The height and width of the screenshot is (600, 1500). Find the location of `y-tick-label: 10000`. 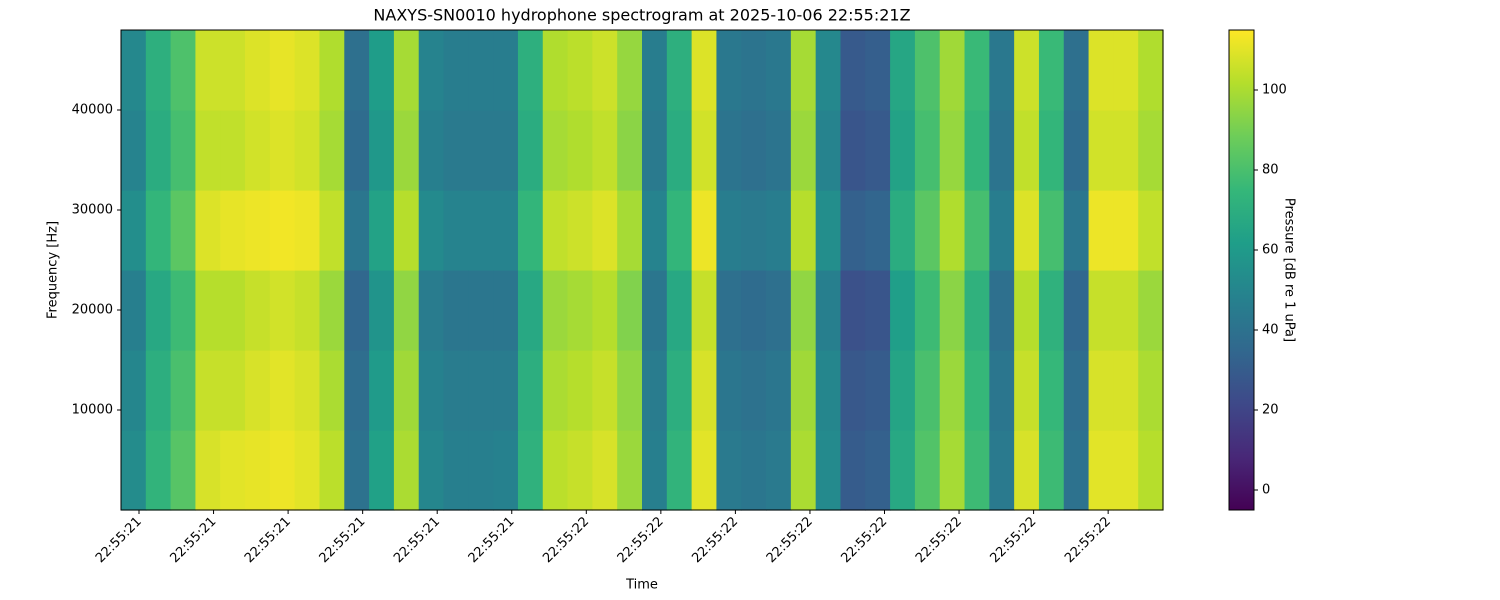

y-tick-label: 10000 is located at coordinates (92, 410).